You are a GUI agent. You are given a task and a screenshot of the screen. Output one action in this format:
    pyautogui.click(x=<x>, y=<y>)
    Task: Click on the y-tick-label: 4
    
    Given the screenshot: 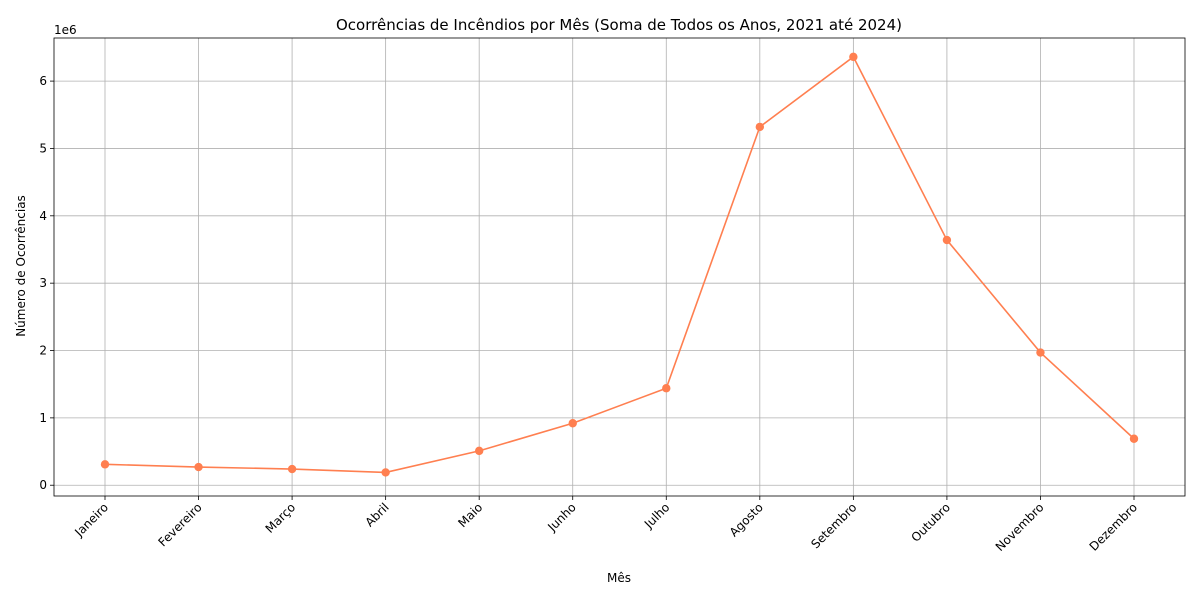 What is the action you would take?
    pyautogui.click(x=43, y=216)
    